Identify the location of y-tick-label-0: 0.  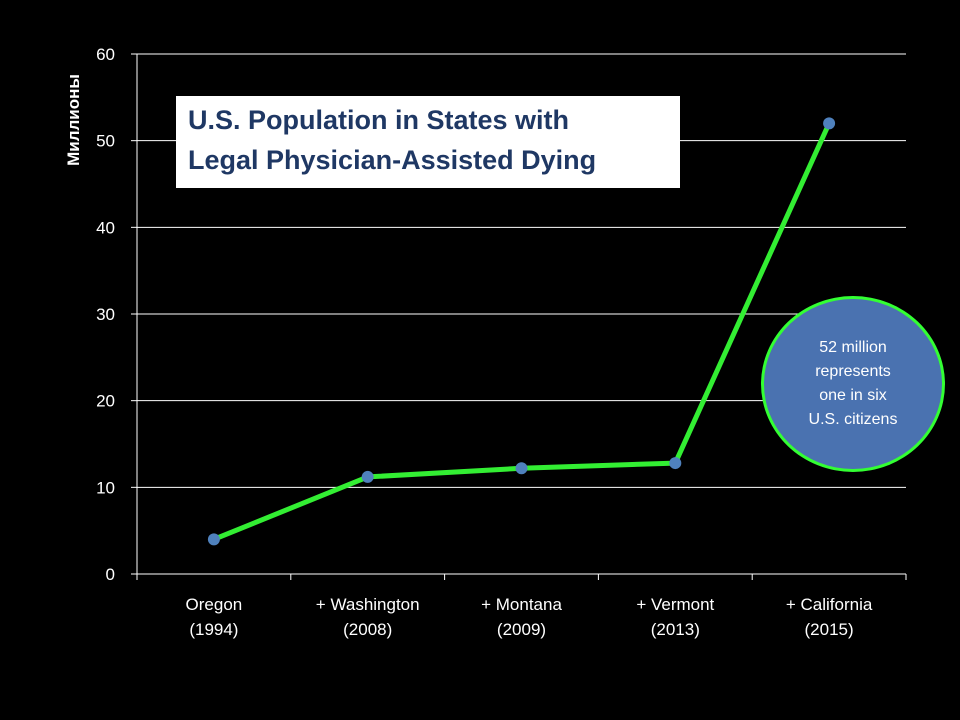
(110, 574).